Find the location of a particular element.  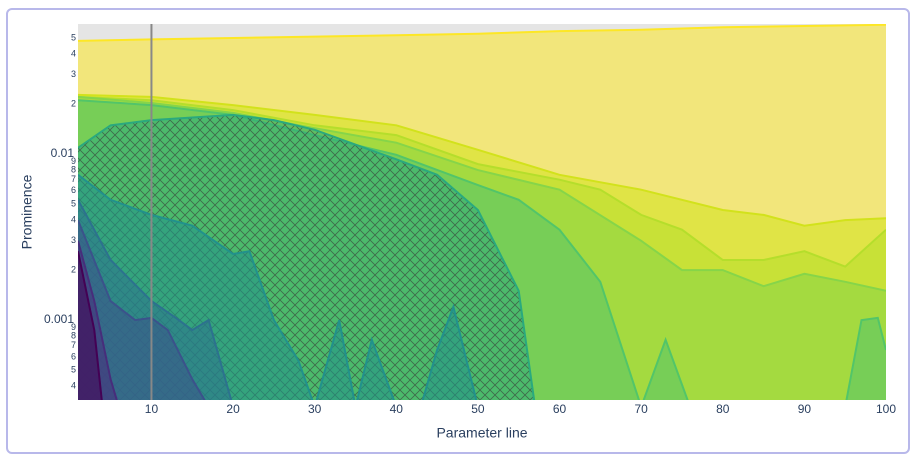

x-tick-label: 40 is located at coordinates (397, 409).